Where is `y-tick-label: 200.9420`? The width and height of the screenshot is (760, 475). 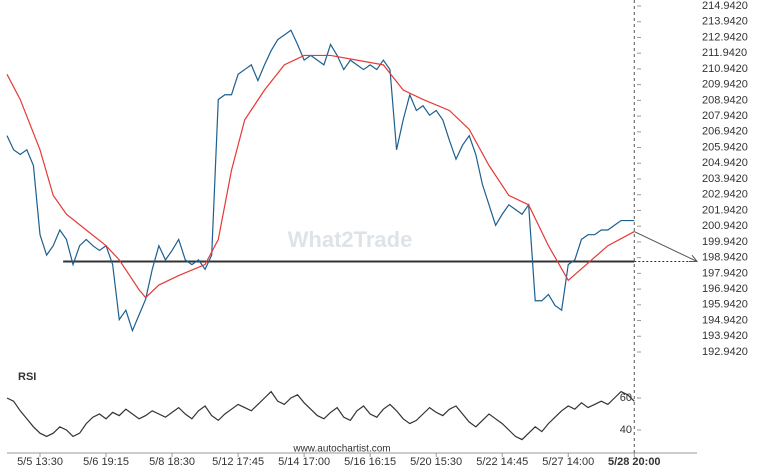 y-tick-label: 200.9420 is located at coordinates (725, 226).